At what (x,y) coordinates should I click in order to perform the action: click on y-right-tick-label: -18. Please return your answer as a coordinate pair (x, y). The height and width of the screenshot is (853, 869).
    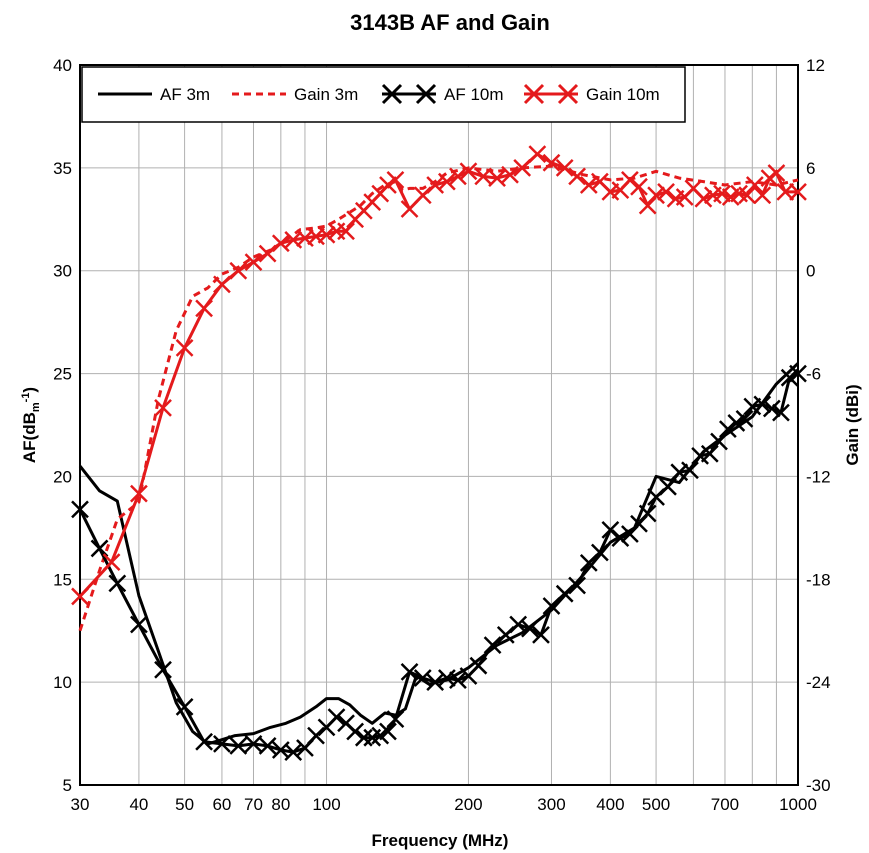
    Looking at the image, I should click on (818, 579).